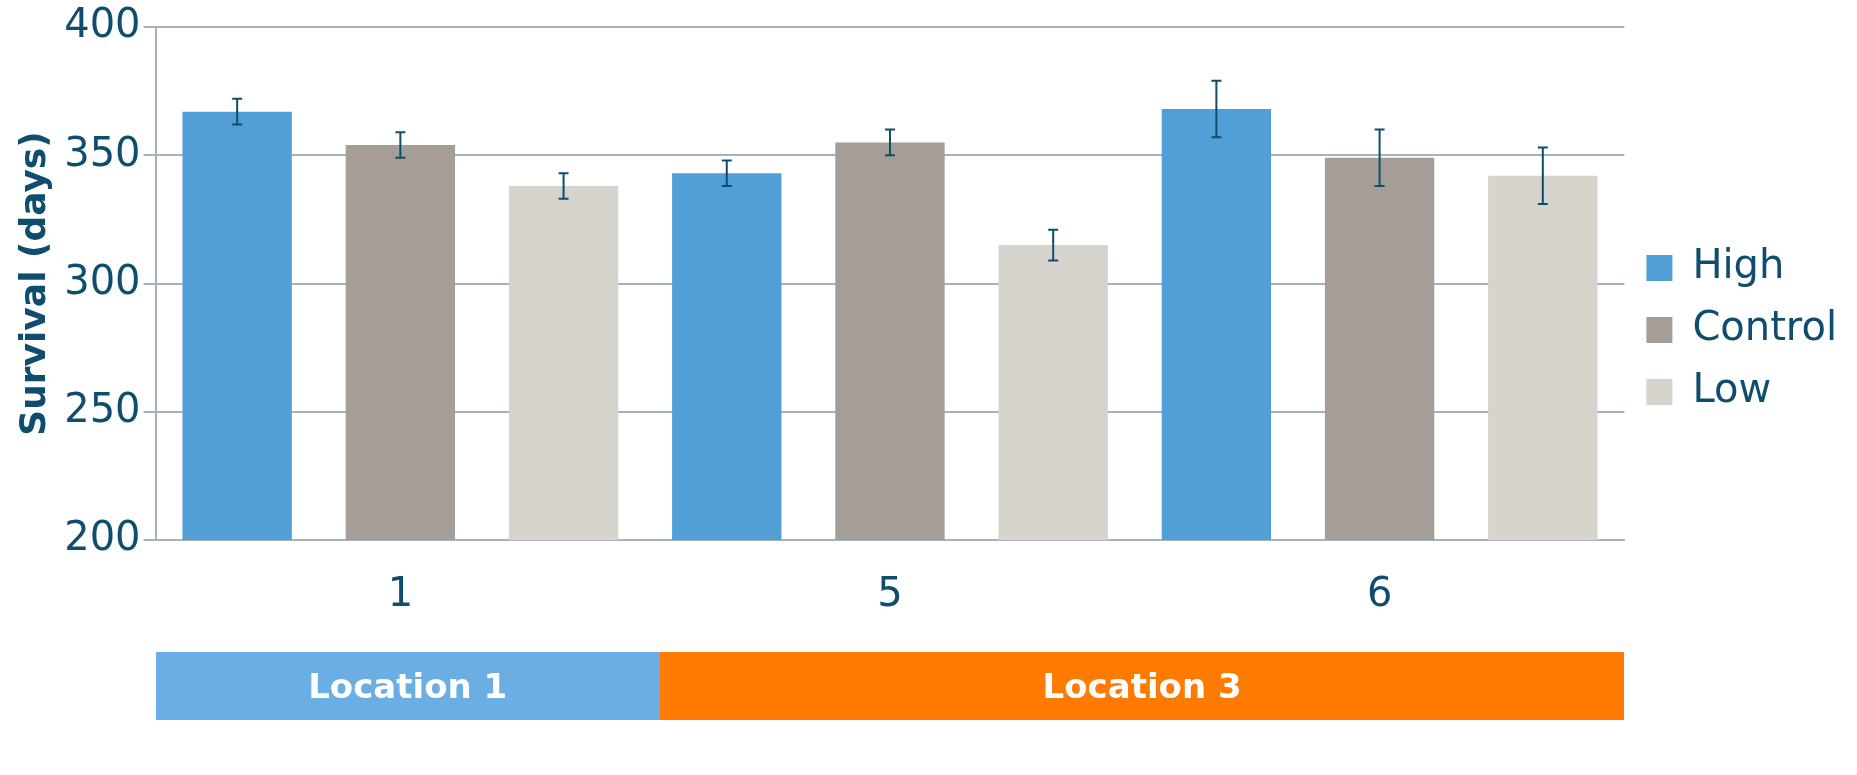  I want to click on legend-label: Control, so click(1764, 326).